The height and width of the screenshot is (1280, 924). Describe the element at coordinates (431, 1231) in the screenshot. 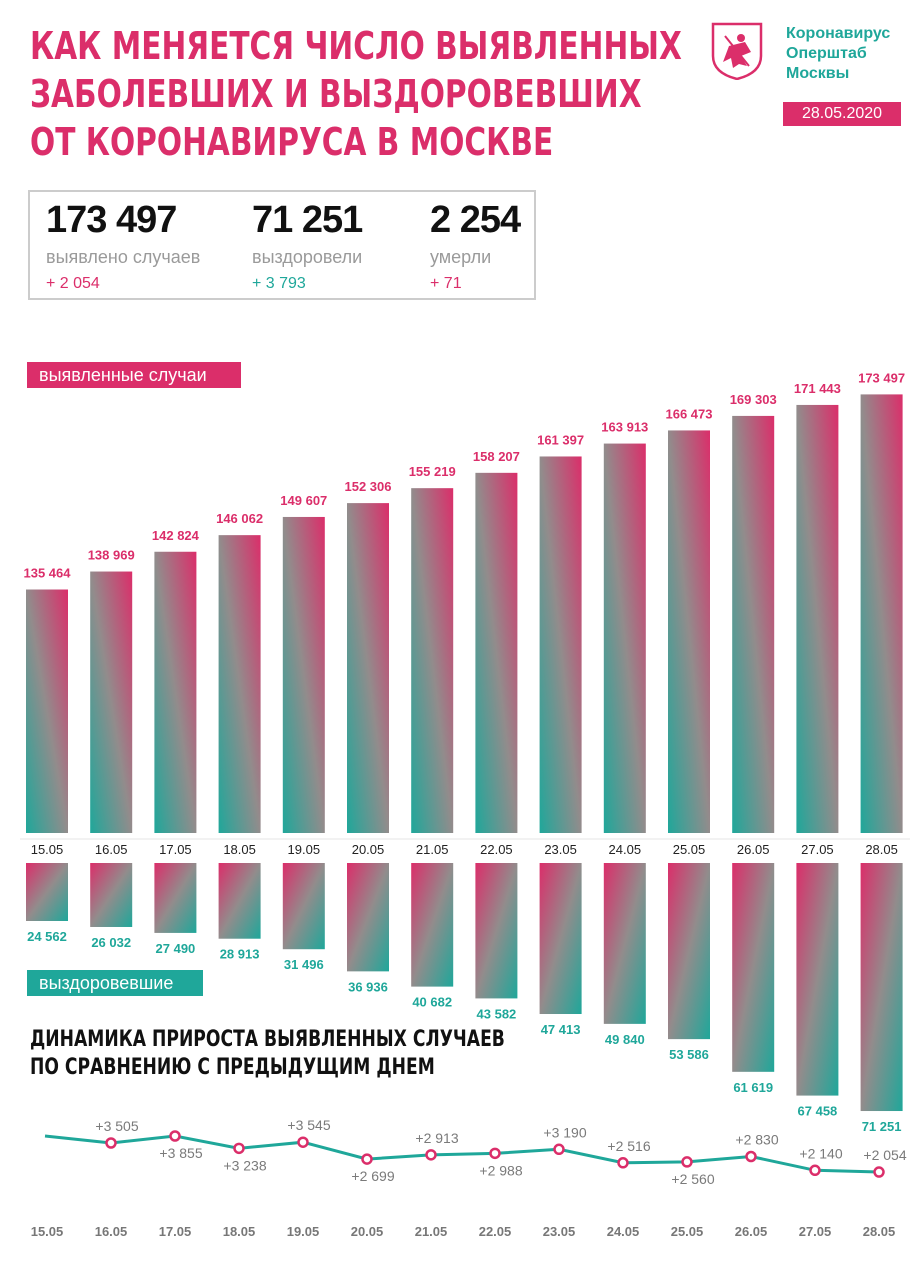

I see `growth-date-label: 21.05` at that location.